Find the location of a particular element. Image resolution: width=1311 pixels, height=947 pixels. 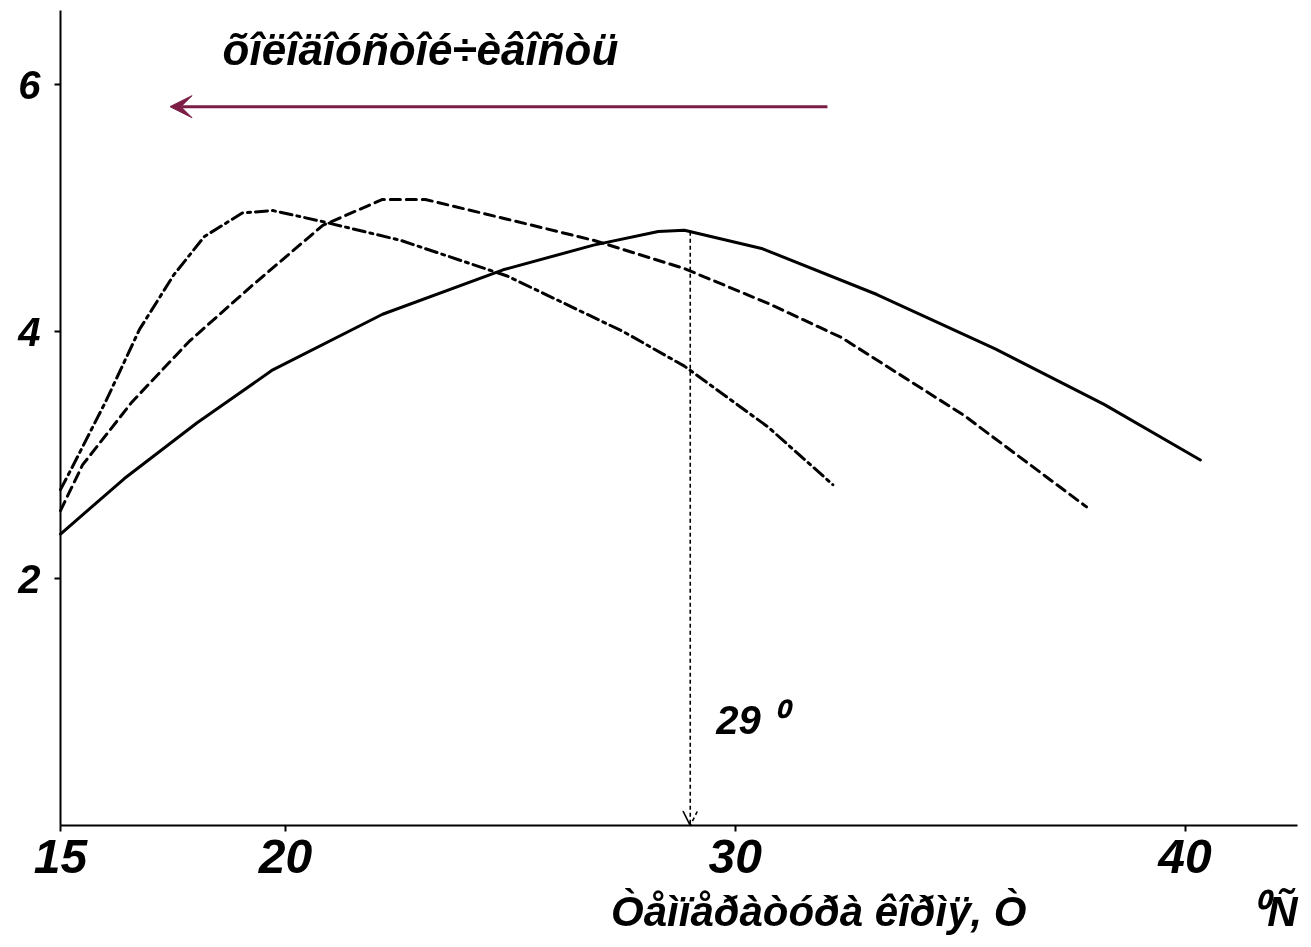

x-tick-label: 20 is located at coordinates (285, 856).